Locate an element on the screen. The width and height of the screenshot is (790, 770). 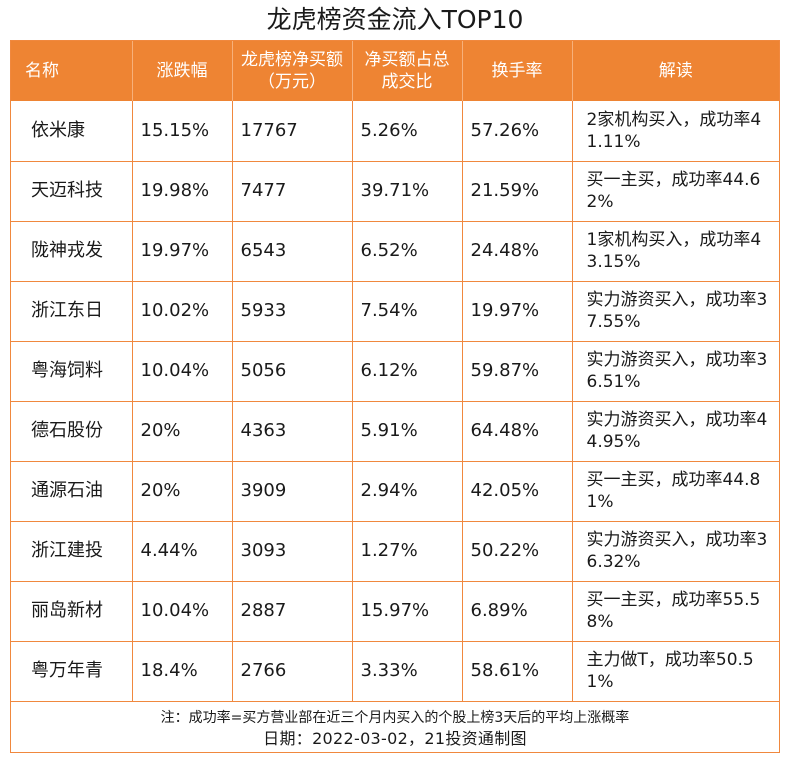
turnover-rate-cell: 50.22% is located at coordinates (517, 551).